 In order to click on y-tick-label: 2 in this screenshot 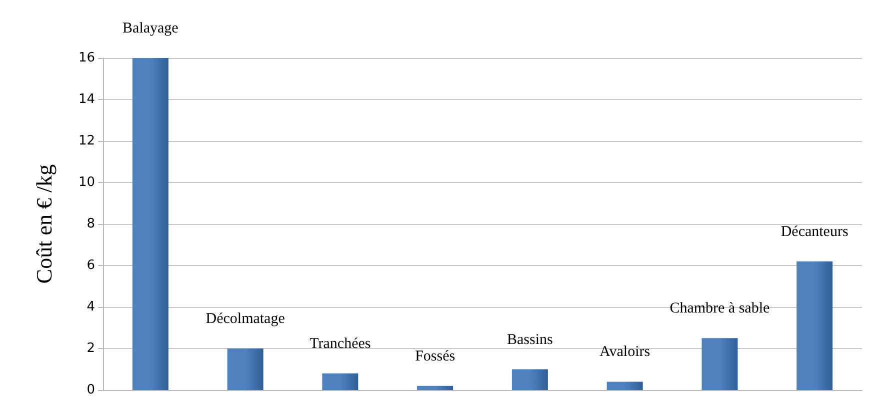, I will do `click(90, 348)`.